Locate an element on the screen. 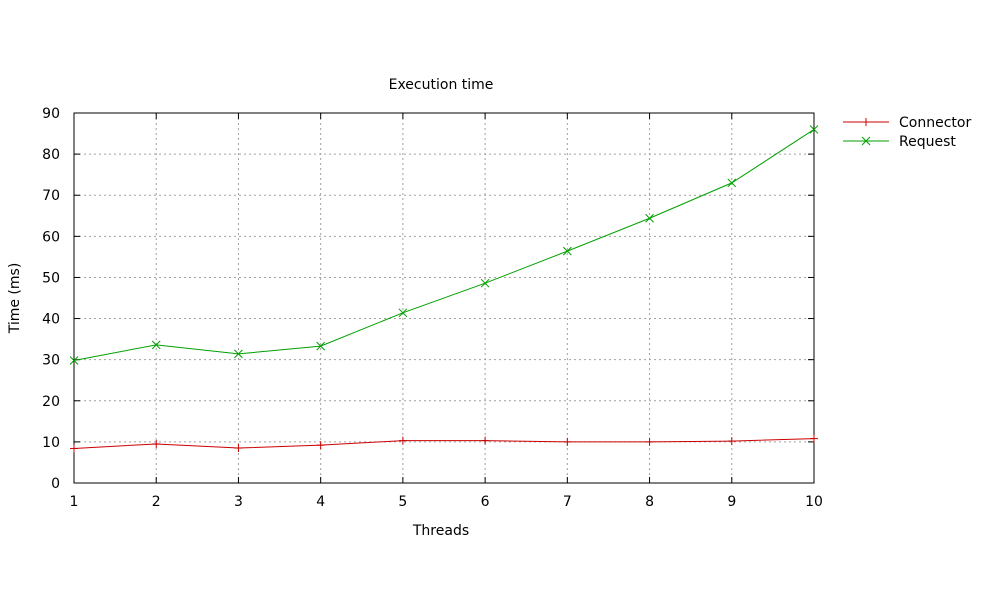 The image size is (1000, 600). legend-label-connector: Connector is located at coordinates (935, 123).